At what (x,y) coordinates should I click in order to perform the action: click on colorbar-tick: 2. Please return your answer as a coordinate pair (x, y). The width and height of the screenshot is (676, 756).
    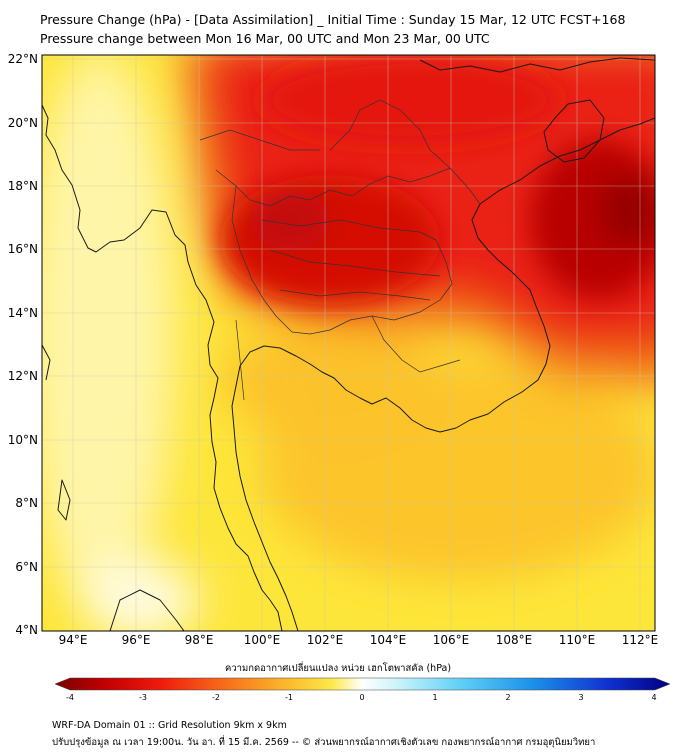
    Looking at the image, I should click on (508, 697).